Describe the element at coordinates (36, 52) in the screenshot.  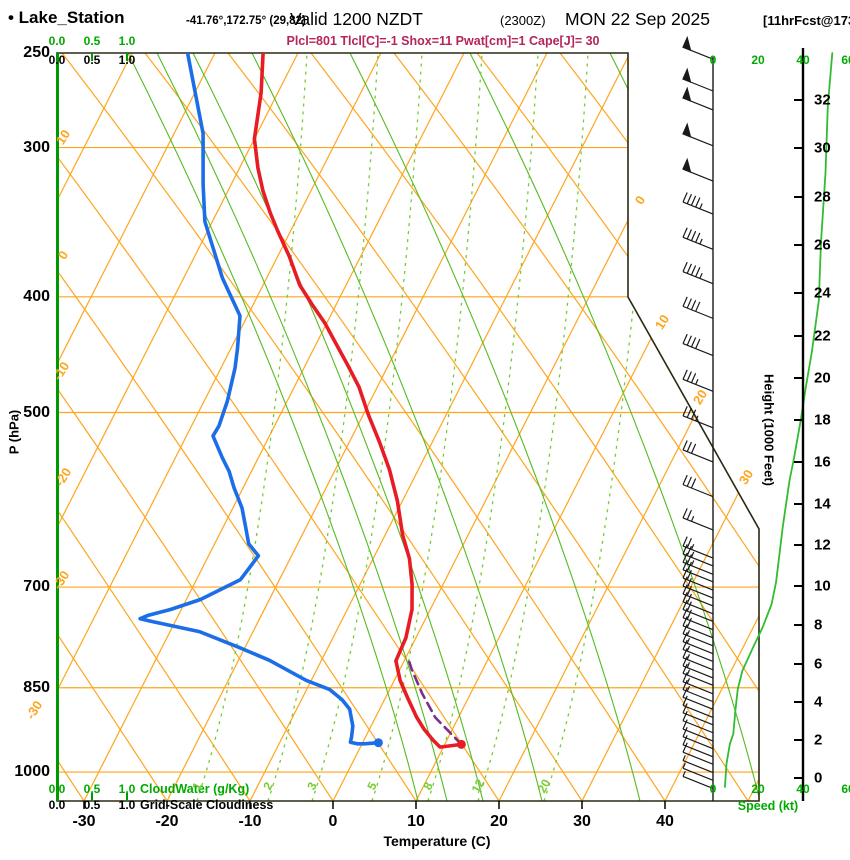
I see `pressure-tick-label: 250` at that location.